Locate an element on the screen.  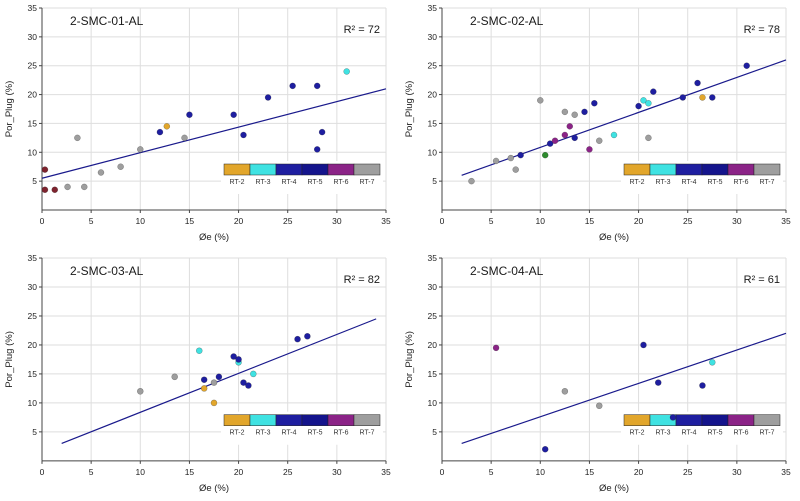
svg-text: 2-SMC-03-AL is located at coordinates (107, 271).